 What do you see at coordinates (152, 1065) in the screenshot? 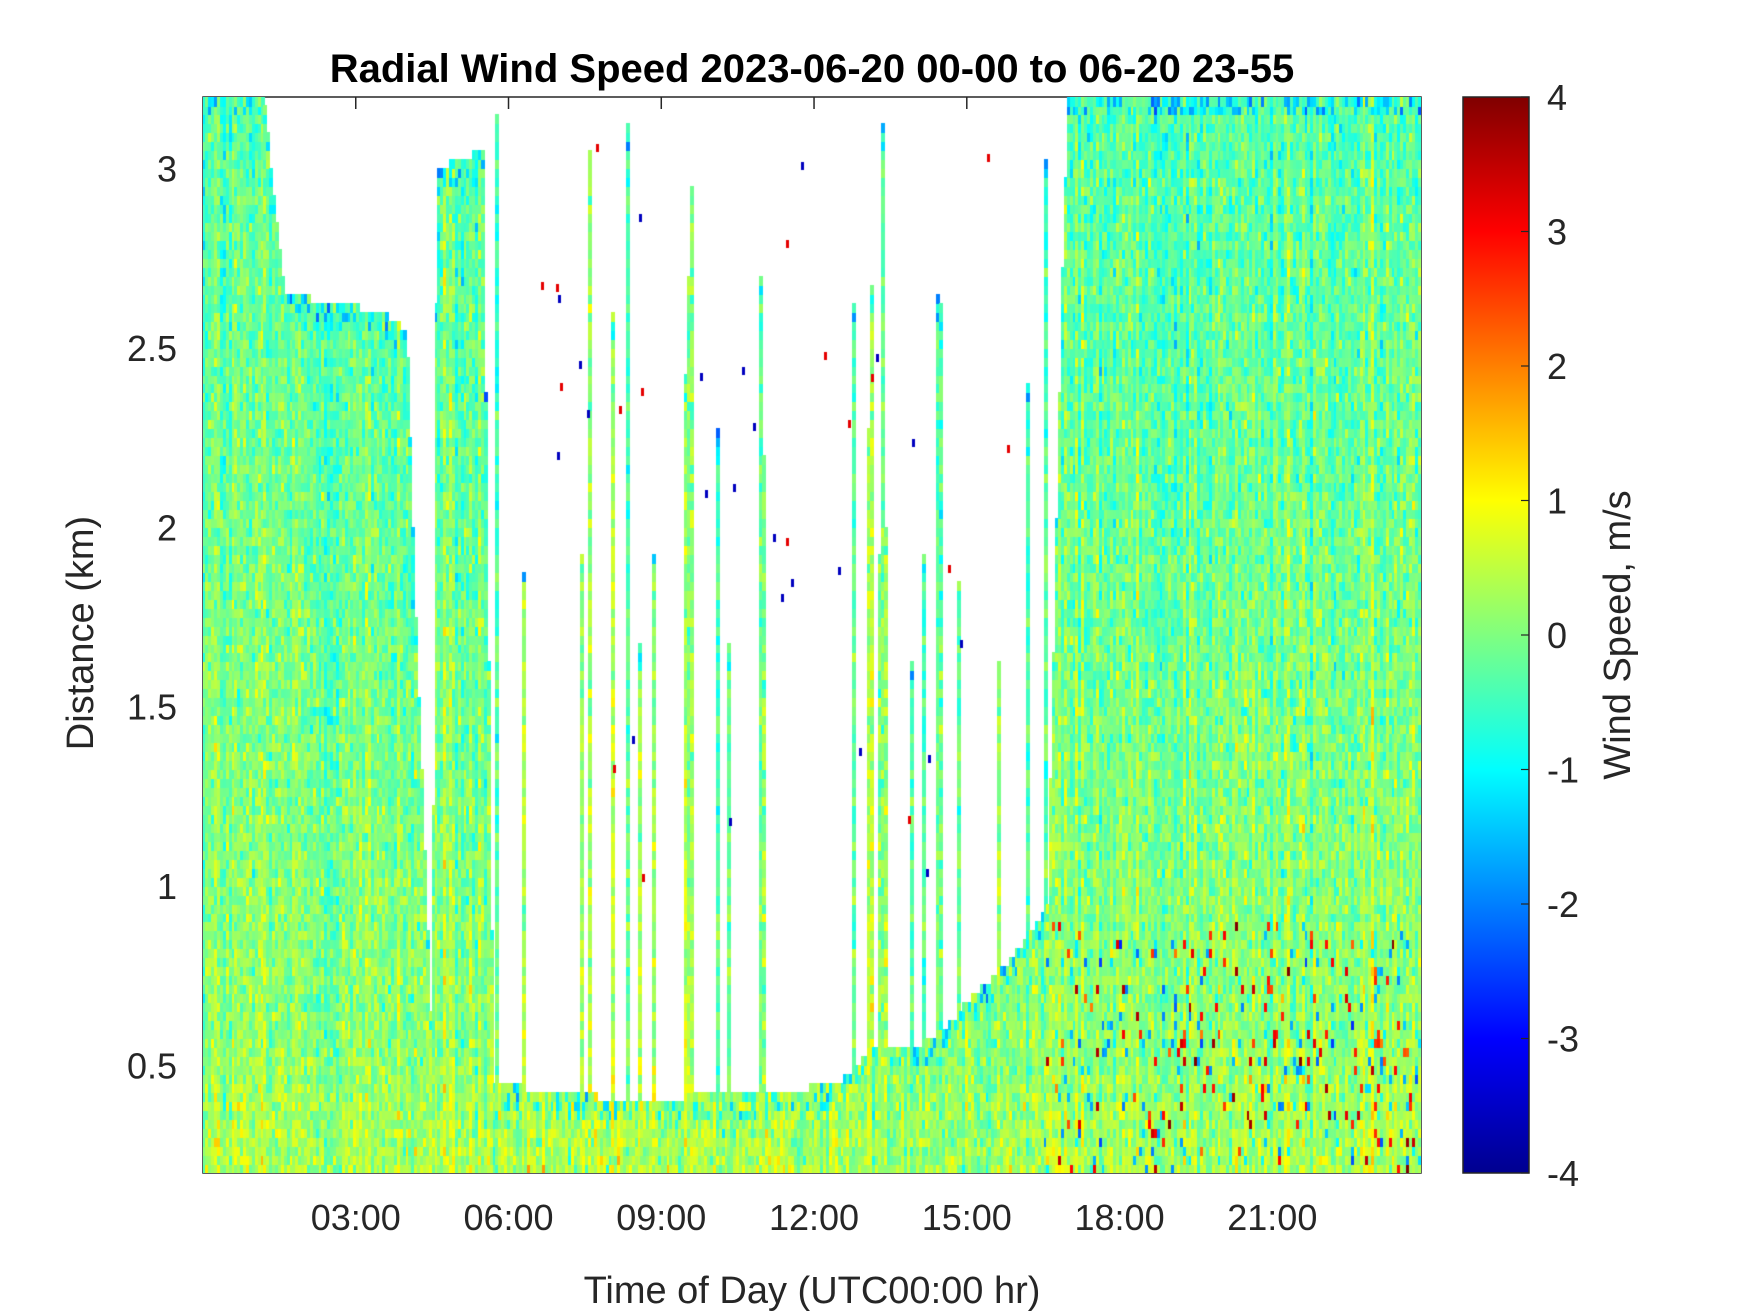
I see `y-tick-label: 0.5` at bounding box center [152, 1065].